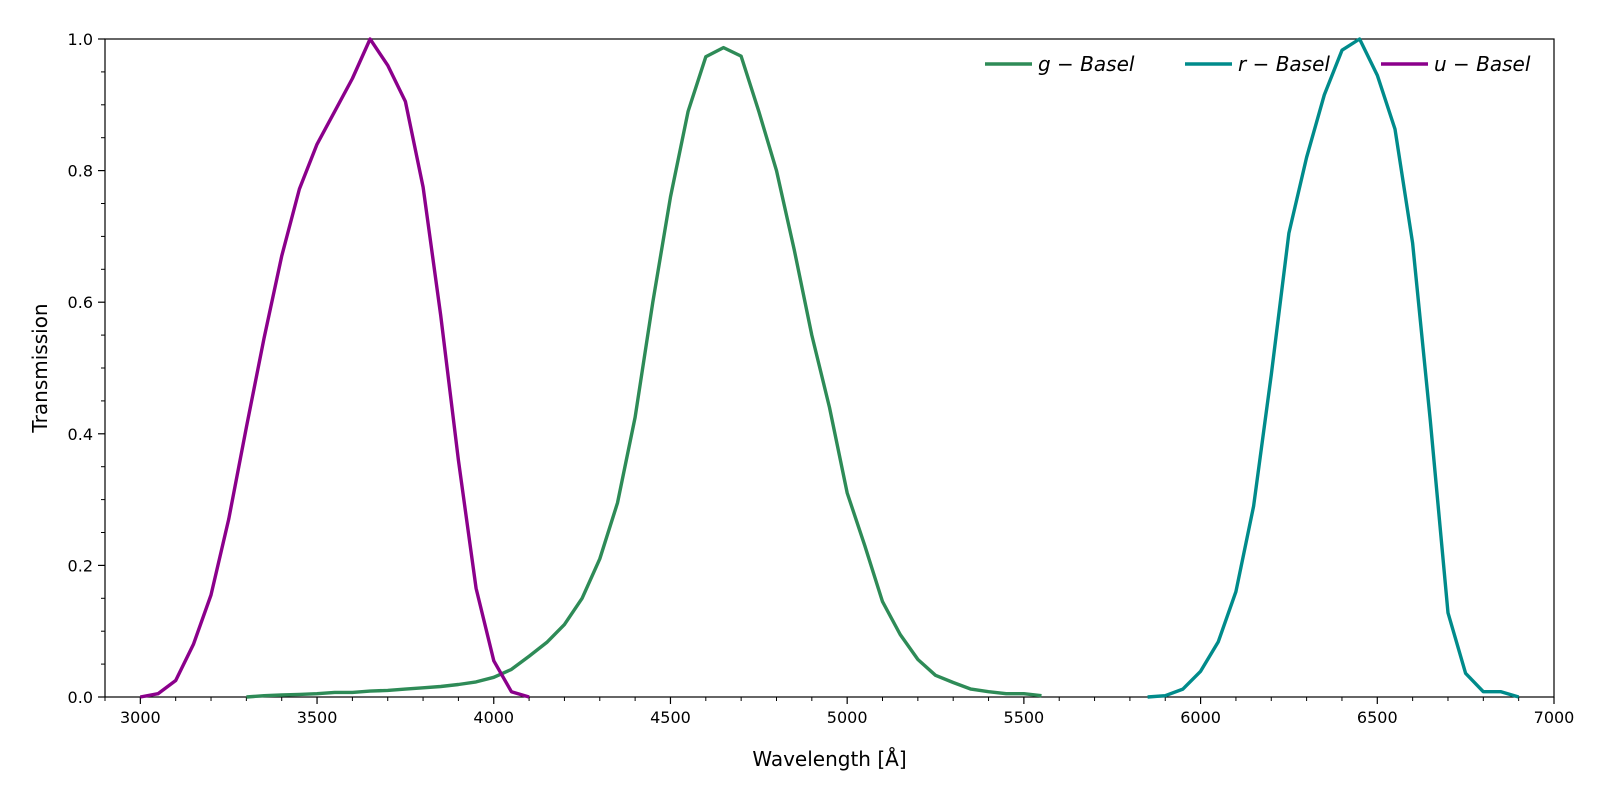 The width and height of the screenshot is (1600, 800). Describe the element at coordinates (80, 171) in the screenshot. I see `y-tick-label: 0.8` at that location.